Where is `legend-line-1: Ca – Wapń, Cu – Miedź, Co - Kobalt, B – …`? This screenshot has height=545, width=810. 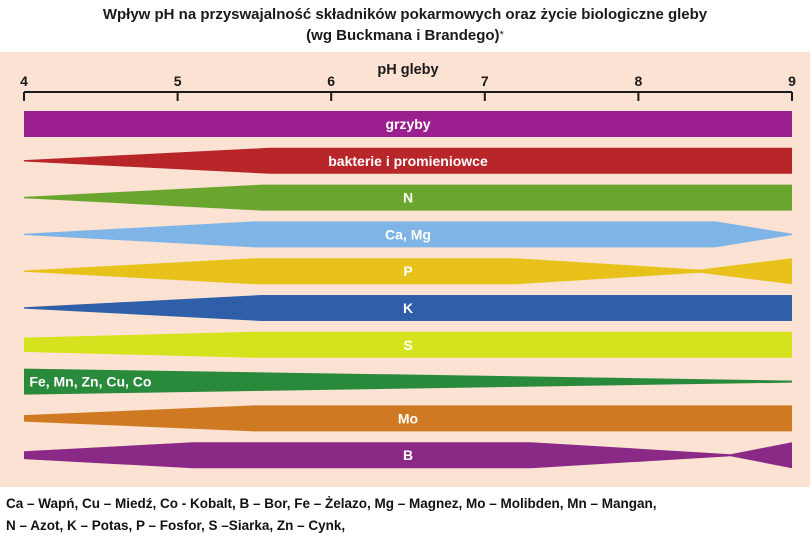 legend-line-1: Ca – Wapń, Cu – Miedź, Co - Kobalt, B – … is located at coordinates (331, 503).